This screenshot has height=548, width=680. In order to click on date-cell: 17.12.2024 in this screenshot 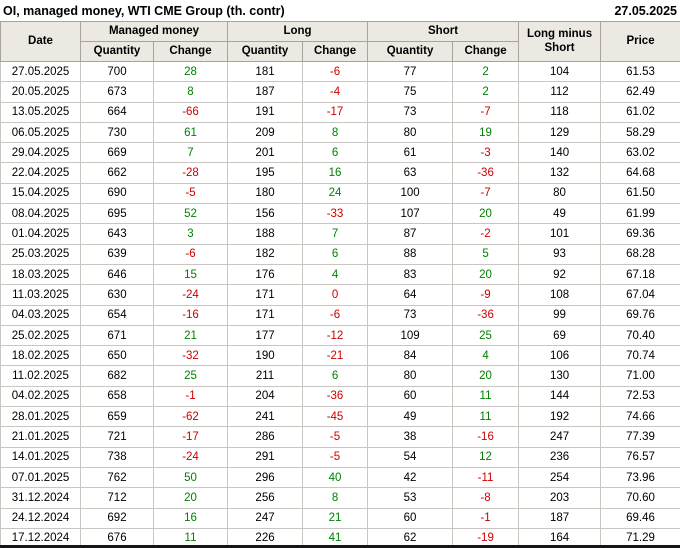, I will do `click(40, 537)`.